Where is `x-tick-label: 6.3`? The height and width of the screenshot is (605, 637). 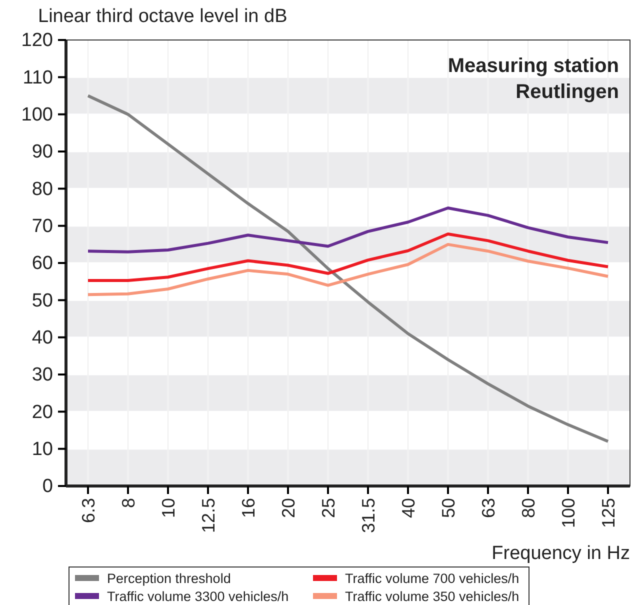 x-tick-label: 6.3 is located at coordinates (88, 511).